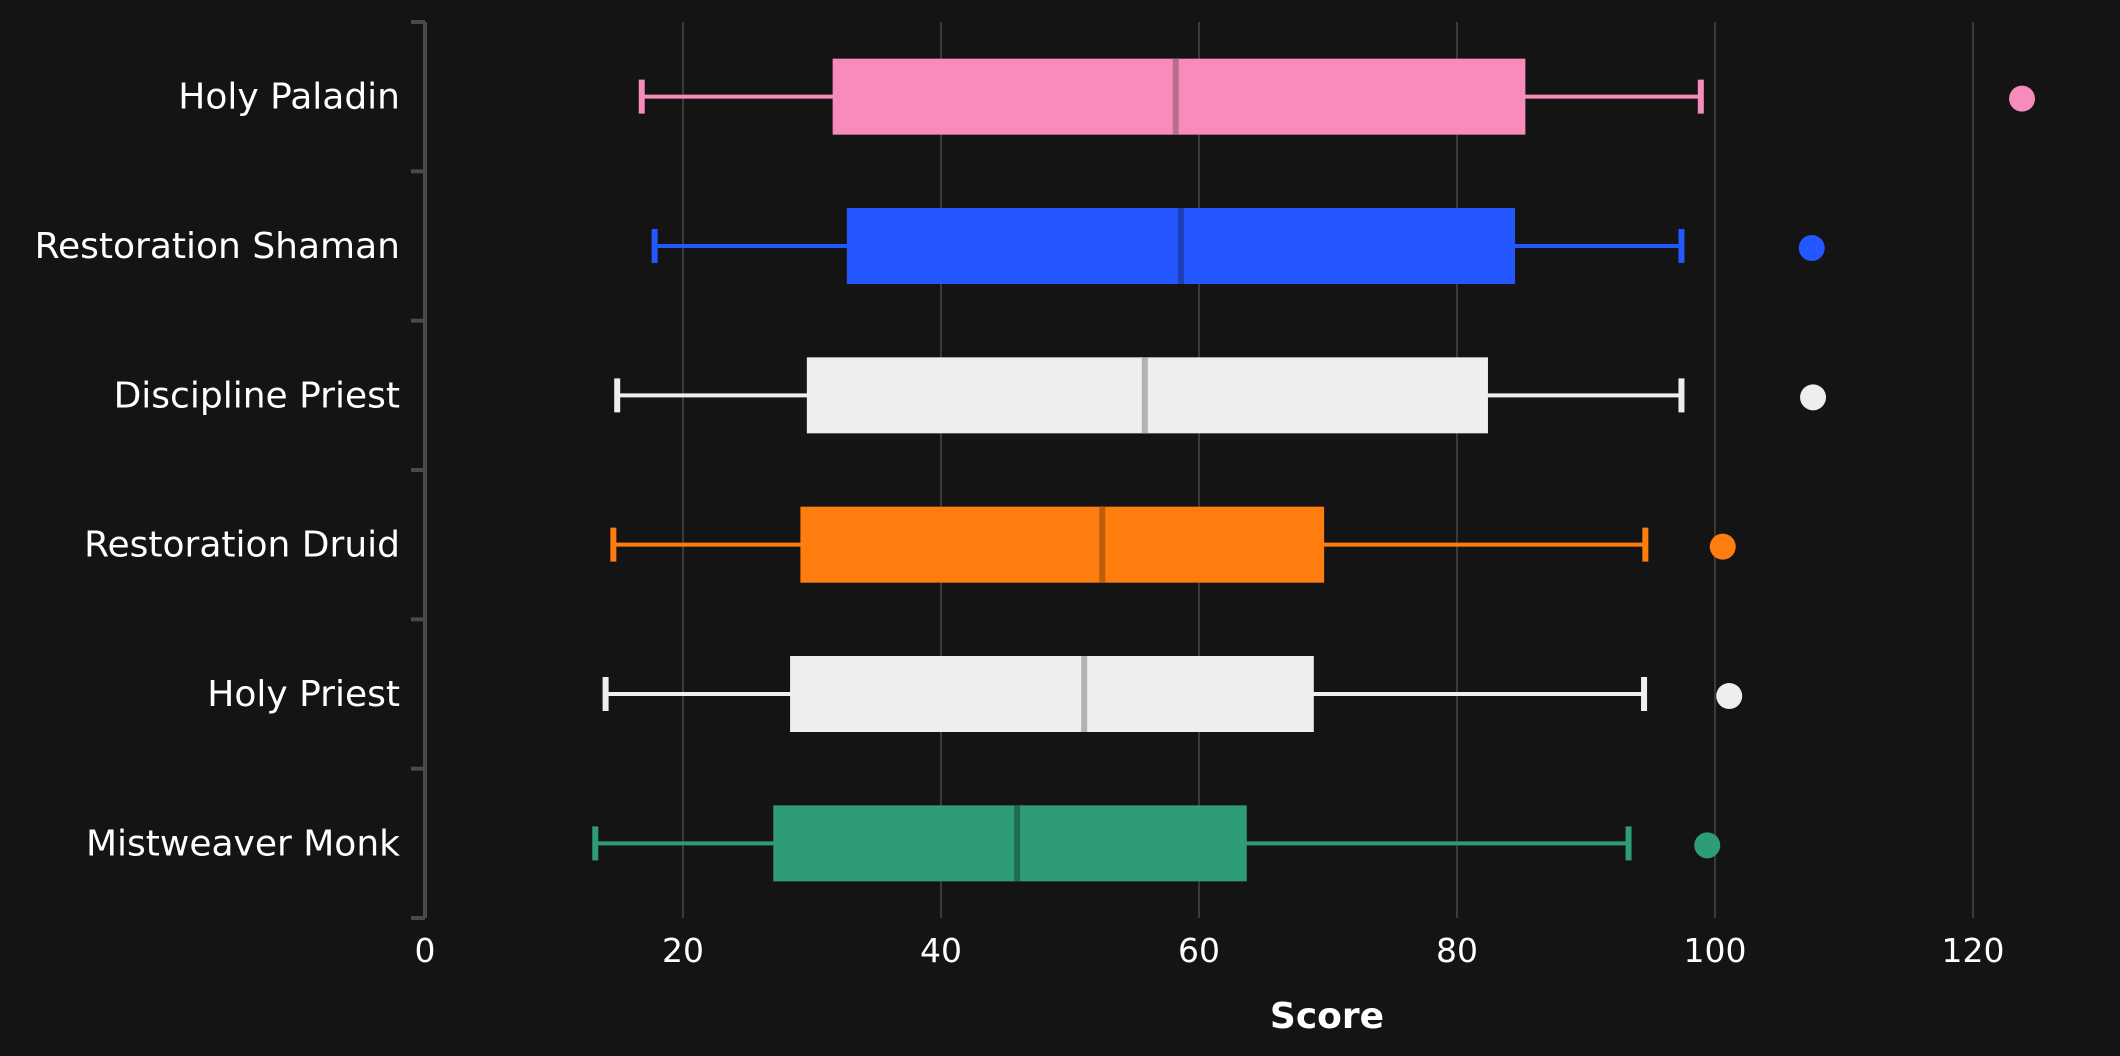 This screenshot has height=1056, width=2120. Describe the element at coordinates (683, 950) in the screenshot. I see `x-tick-label: 20` at that location.